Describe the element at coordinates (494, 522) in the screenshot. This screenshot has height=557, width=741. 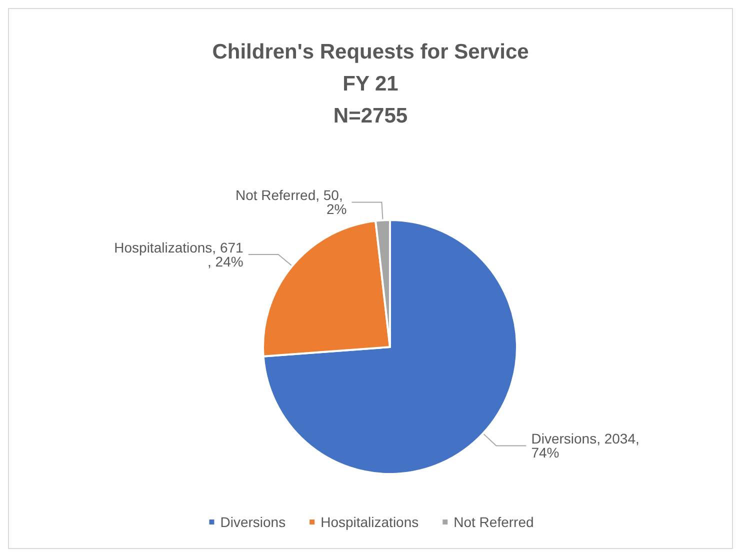
I see `legend-label: Not Referred` at that location.